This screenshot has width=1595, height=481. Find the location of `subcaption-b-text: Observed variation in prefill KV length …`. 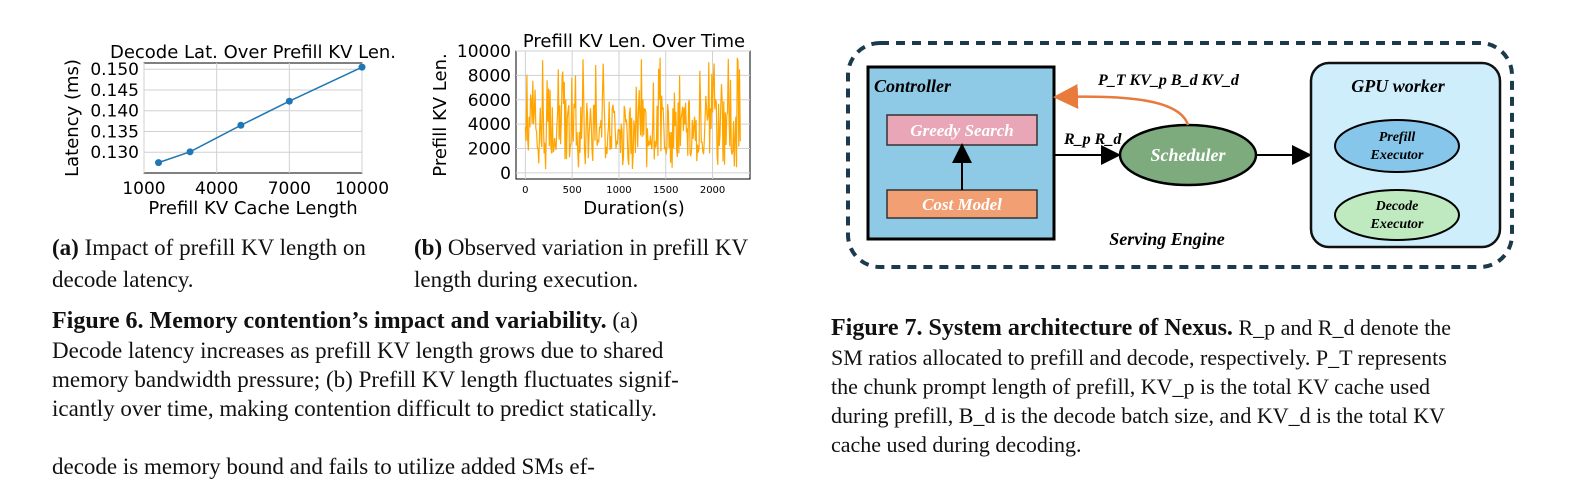

subcaption-b-text: Observed variation in prefill KV length … is located at coordinates (581, 263).